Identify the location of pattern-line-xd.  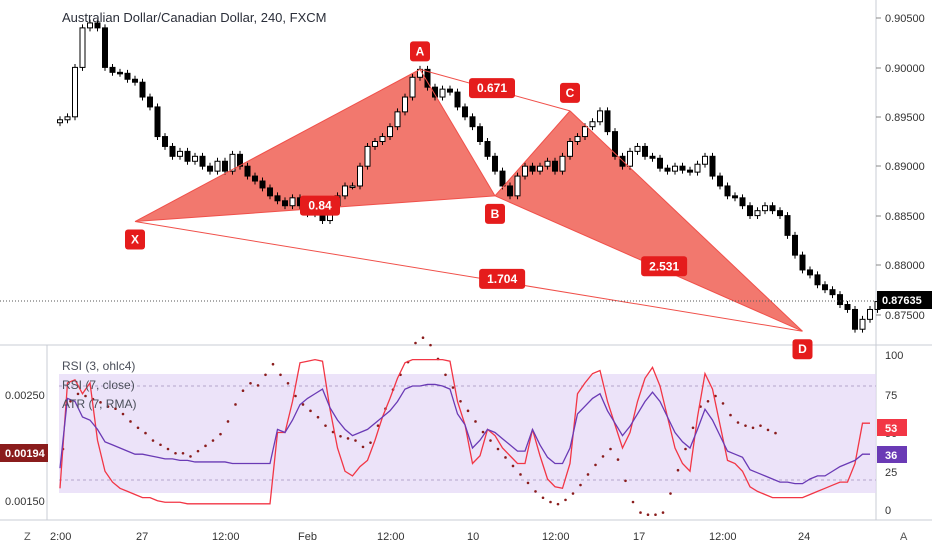
(468, 276).